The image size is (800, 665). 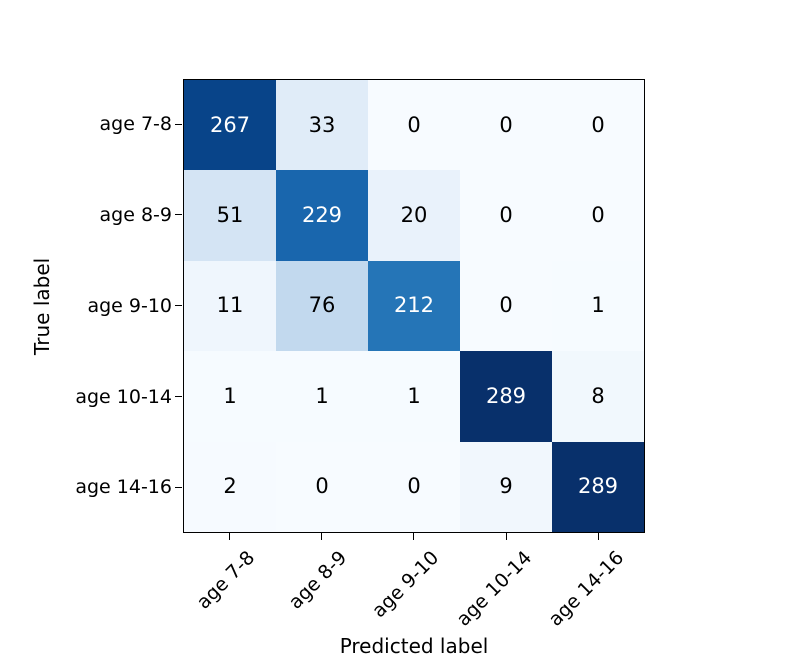 I want to click on y-tick-label: age 10-14, so click(x=123, y=397).